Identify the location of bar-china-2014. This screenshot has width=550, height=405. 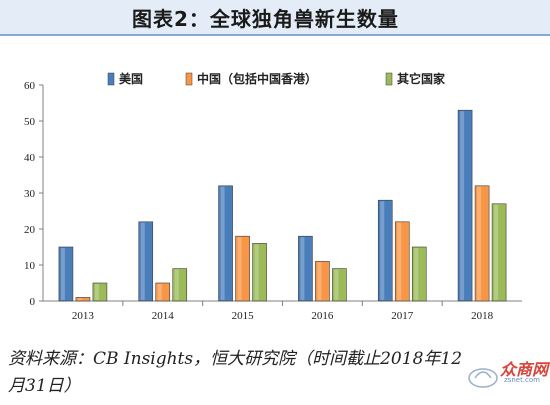
(163, 292).